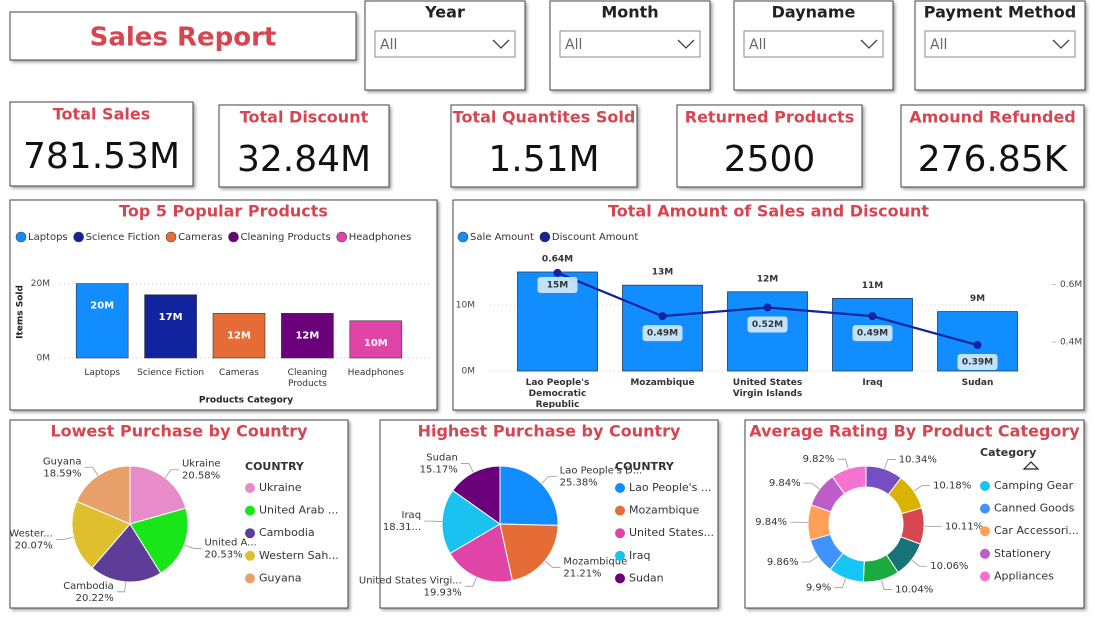 The image size is (1094, 624). Describe the element at coordinates (62, 473) in the screenshot. I see `slice-value-label: 18.59%` at that location.